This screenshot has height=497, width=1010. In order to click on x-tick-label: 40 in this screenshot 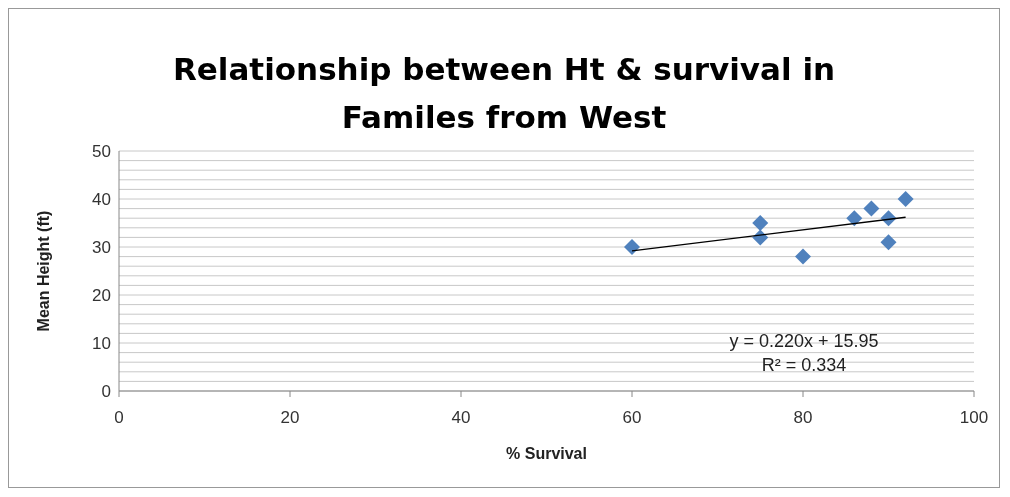, I will do `click(461, 418)`.